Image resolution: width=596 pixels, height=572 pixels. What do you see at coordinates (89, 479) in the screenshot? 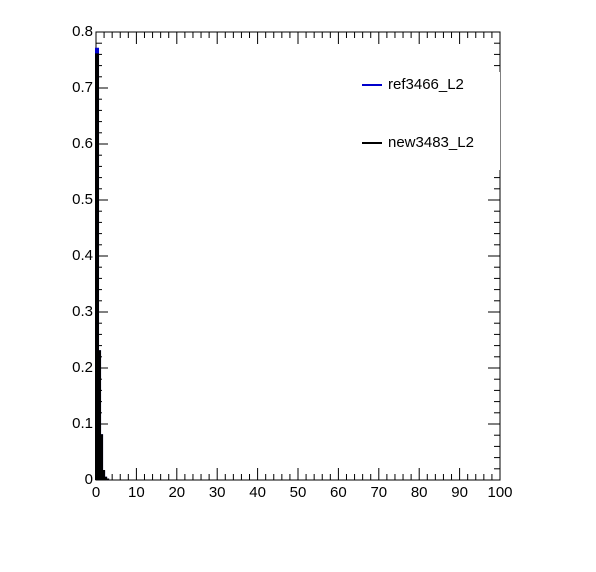
I see `y-tick-label: 0` at bounding box center [89, 479].